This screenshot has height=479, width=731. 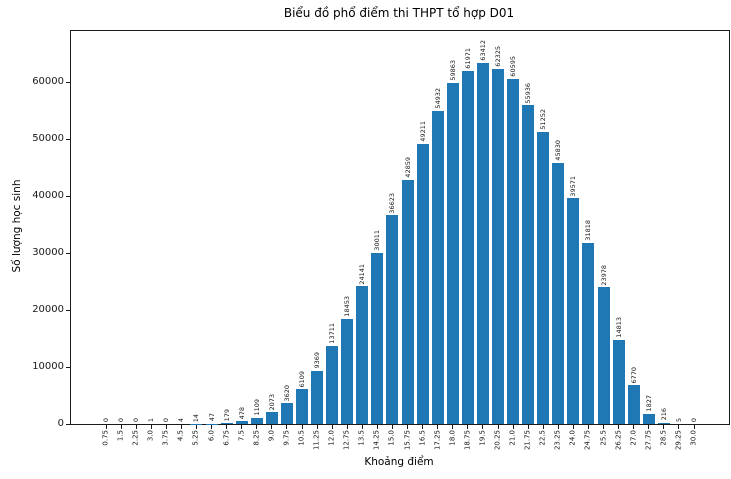 I want to click on y-tick-label: 0, so click(x=60, y=423).